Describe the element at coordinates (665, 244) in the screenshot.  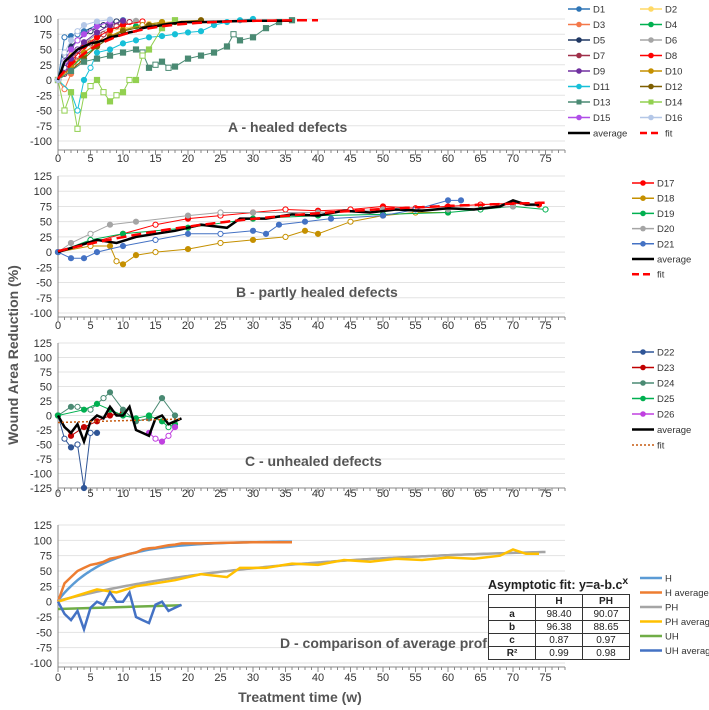
I see `legend-label: D21` at that location.